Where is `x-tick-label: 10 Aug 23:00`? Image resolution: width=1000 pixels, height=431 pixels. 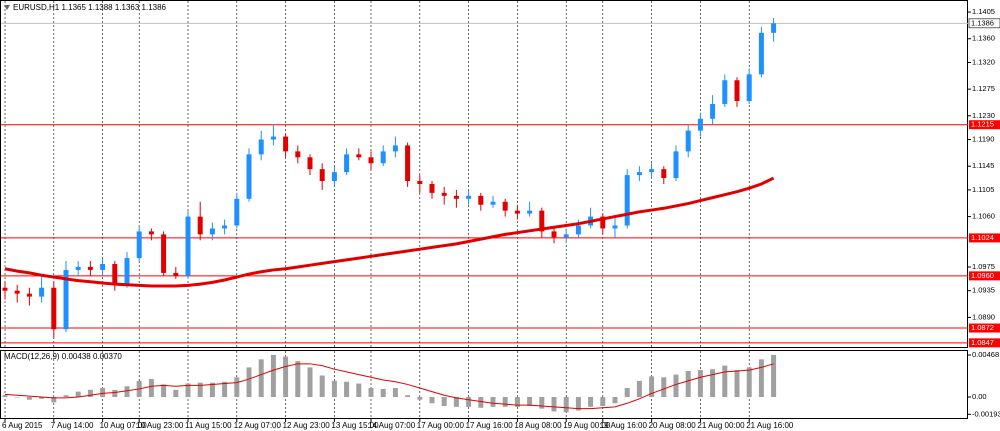
x-tick-label: 10 Aug 23:00 is located at coordinates (160, 425).